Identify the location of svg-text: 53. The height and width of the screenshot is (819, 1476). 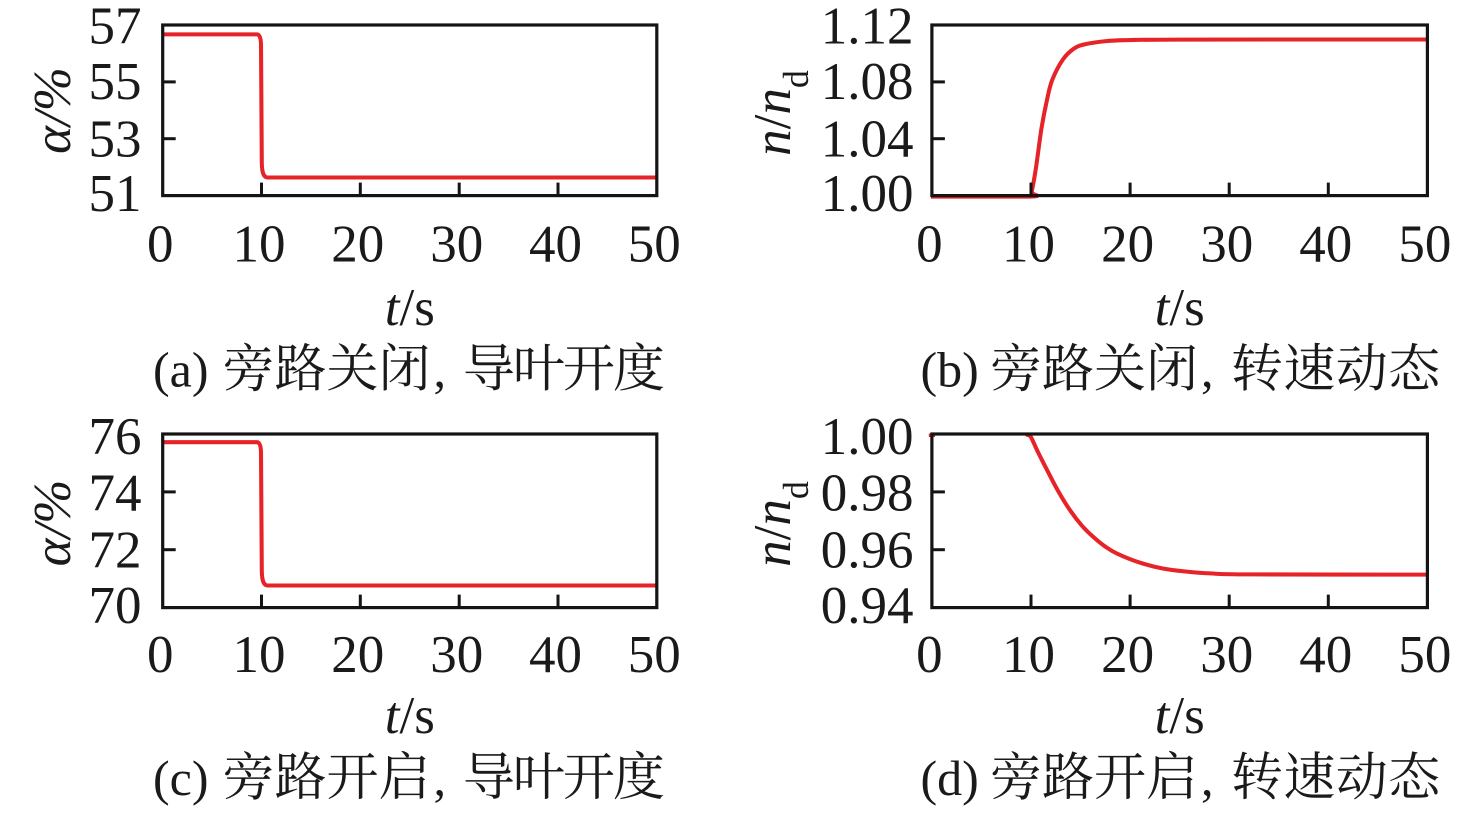
(115, 140).